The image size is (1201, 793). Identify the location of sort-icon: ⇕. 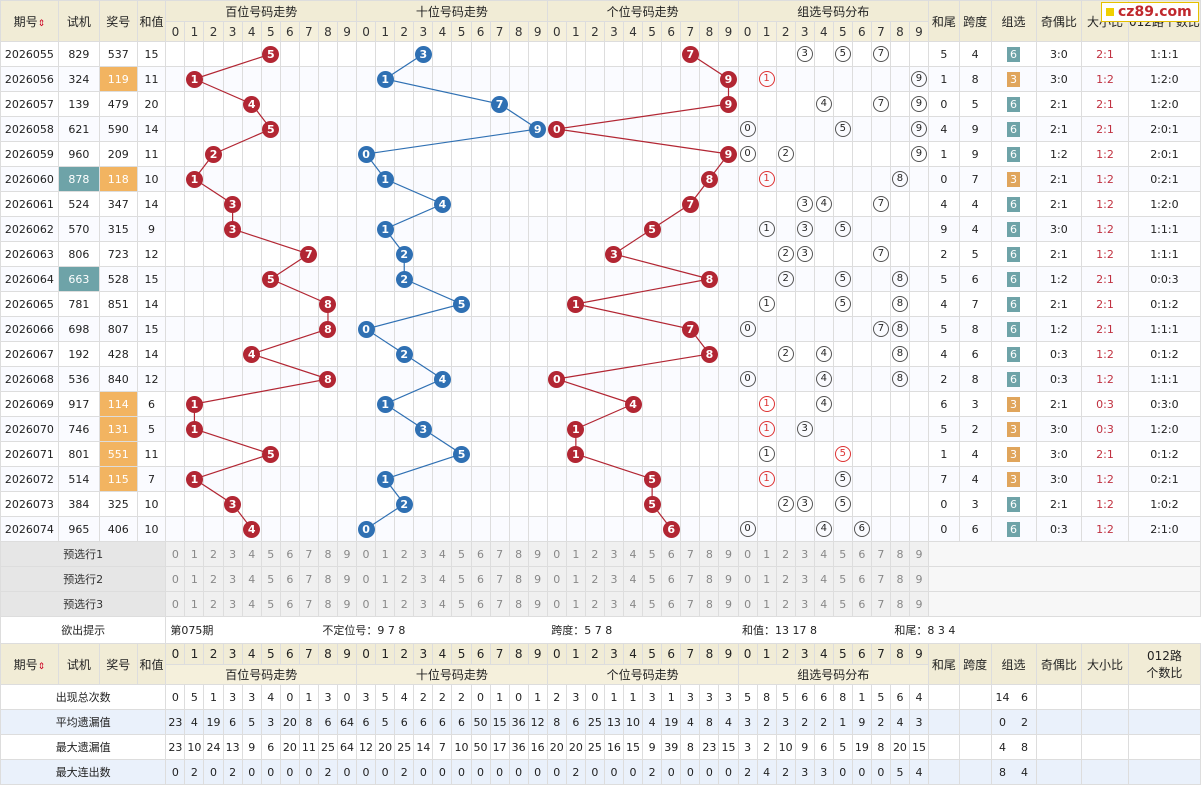
(41, 23).